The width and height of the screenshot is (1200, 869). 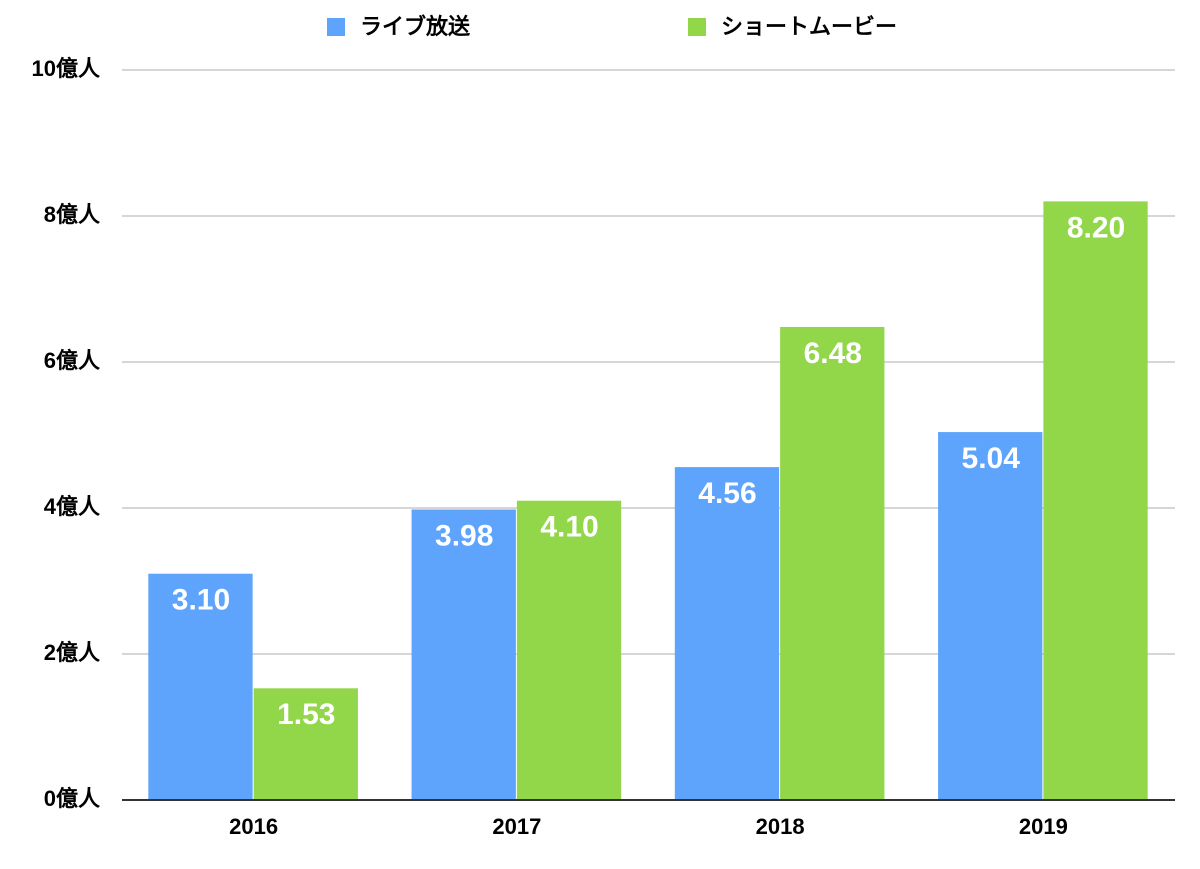 What do you see at coordinates (727, 493) in the screenshot?
I see `data-label: 4.56` at bounding box center [727, 493].